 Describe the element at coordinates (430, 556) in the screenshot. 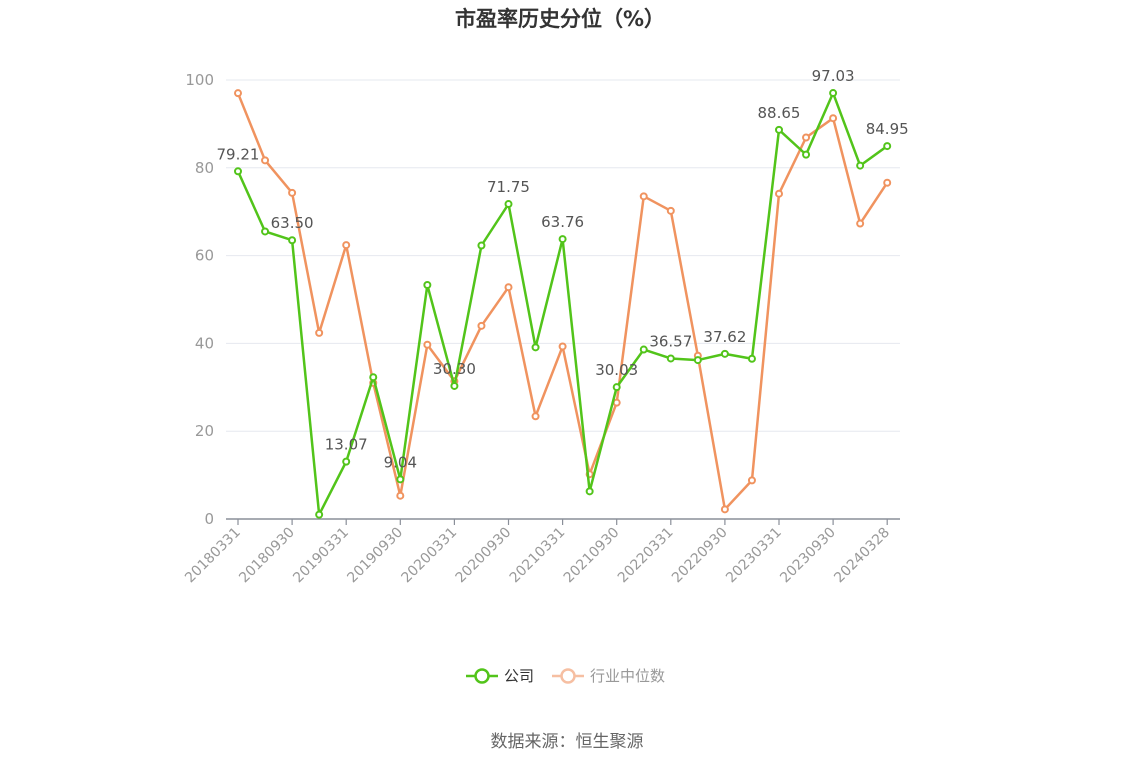

I see `x-tick-label: 20200331` at that location.